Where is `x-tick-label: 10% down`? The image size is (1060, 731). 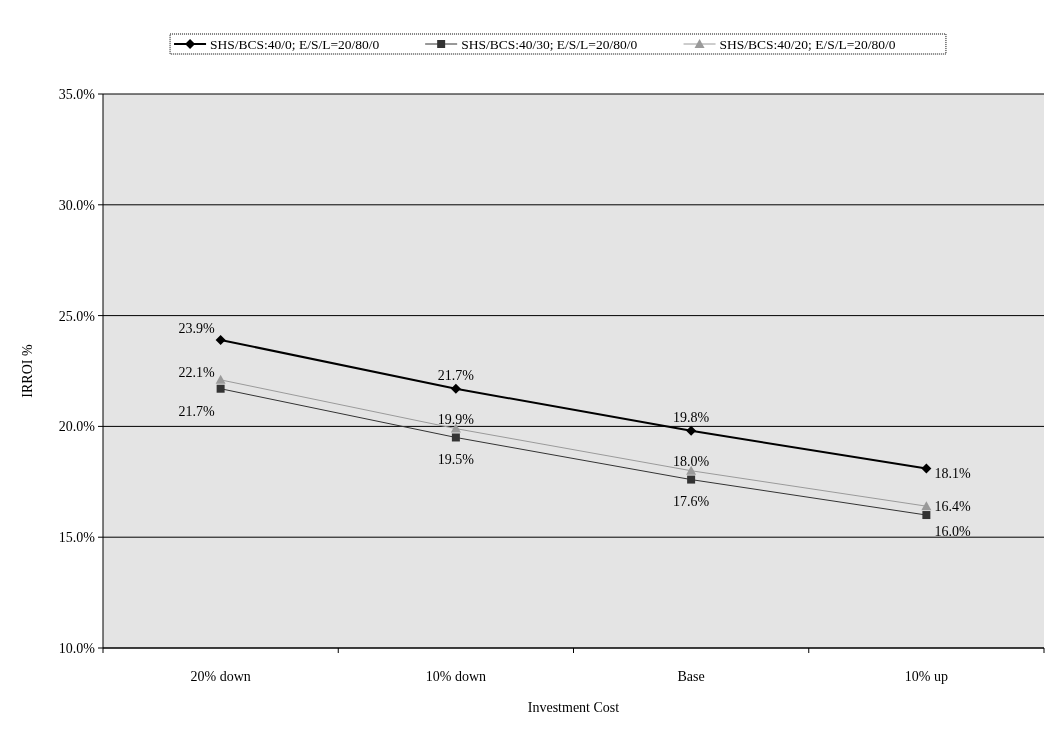 x-tick-label: 10% down is located at coordinates (456, 676).